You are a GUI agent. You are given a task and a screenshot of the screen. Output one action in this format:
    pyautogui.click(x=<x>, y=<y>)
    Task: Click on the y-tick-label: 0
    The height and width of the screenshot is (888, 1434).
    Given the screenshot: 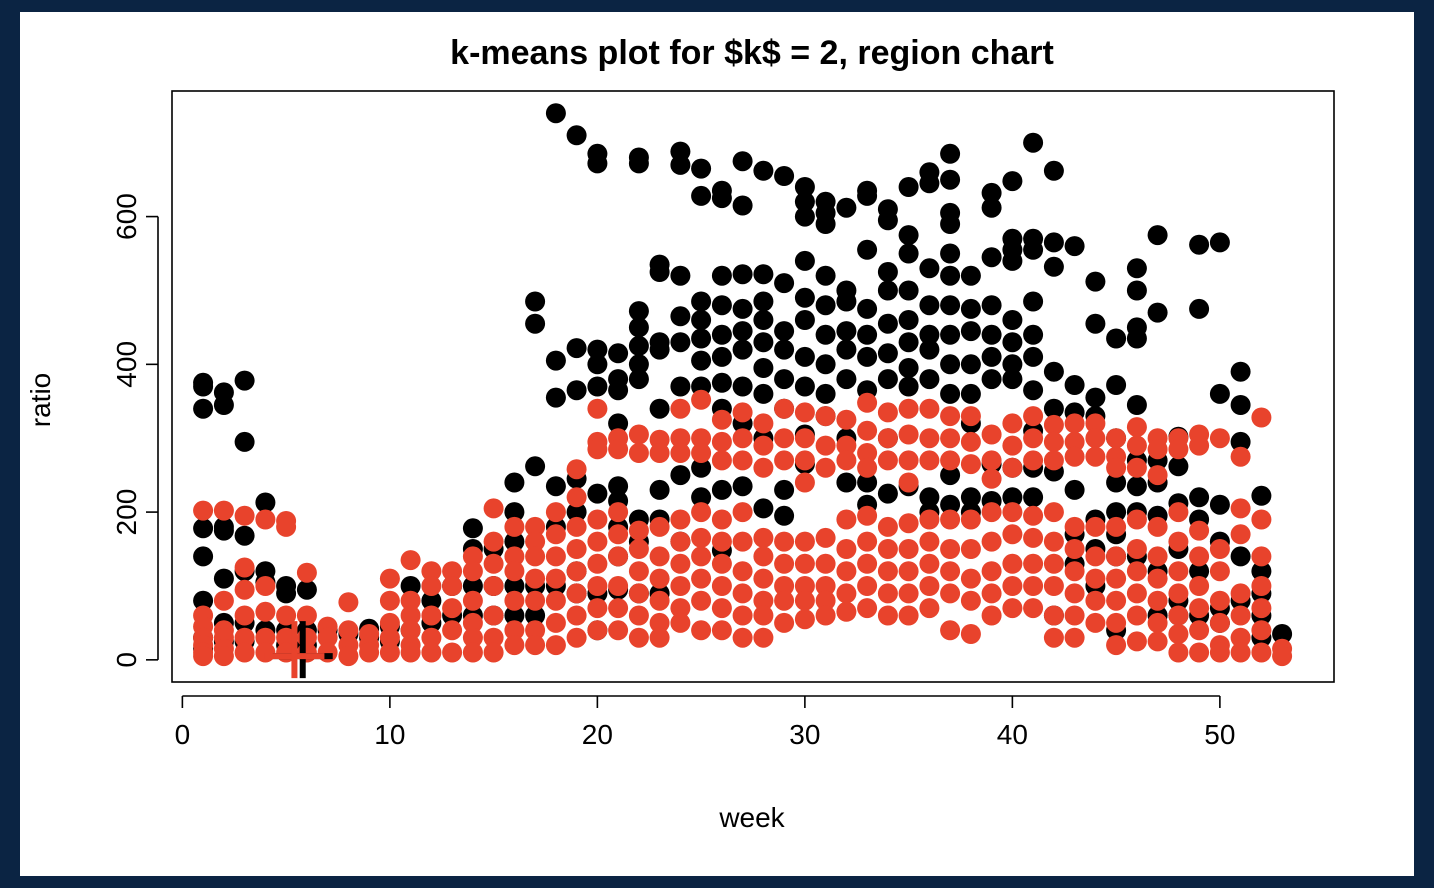 What is the action you would take?
    pyautogui.click(x=126, y=660)
    